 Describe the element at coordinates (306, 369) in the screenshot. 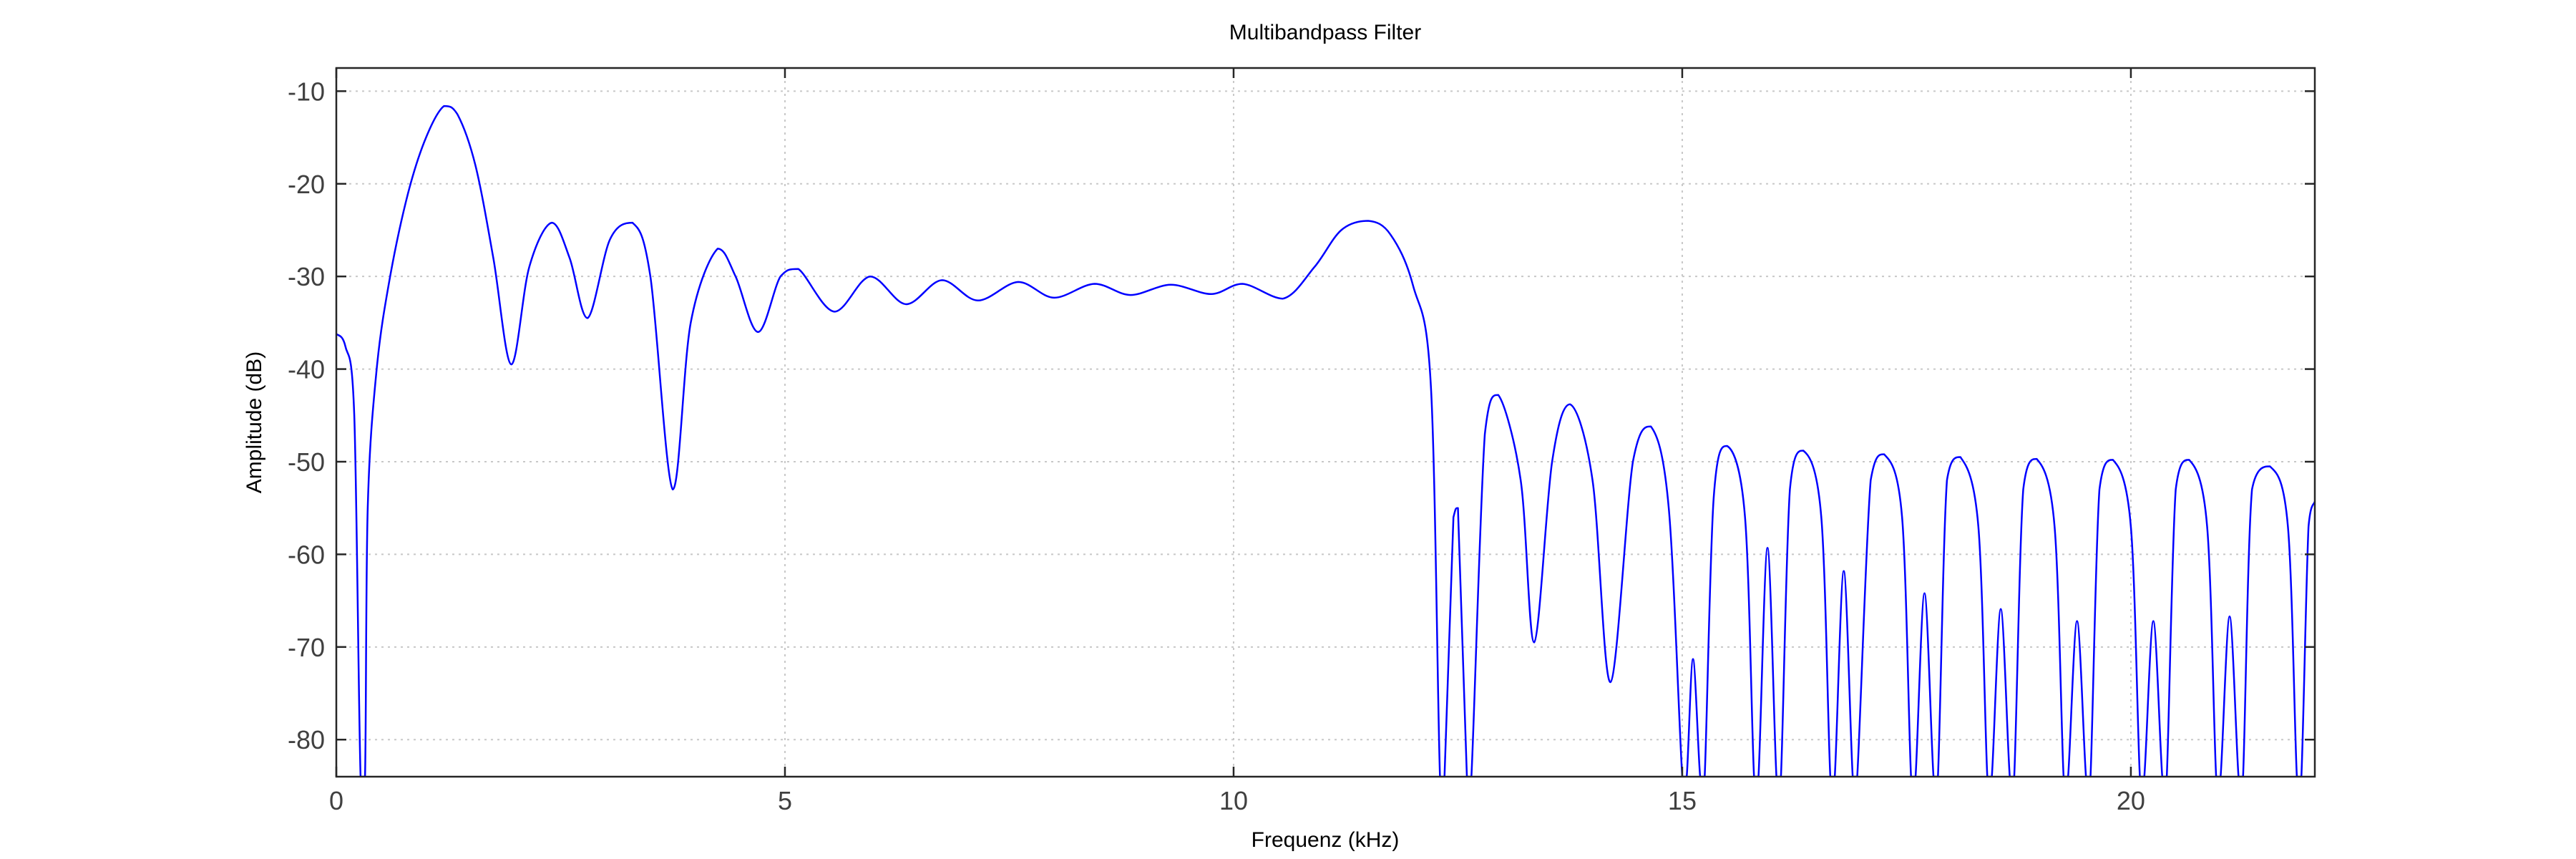

I see `y-tick-label: -40` at that location.